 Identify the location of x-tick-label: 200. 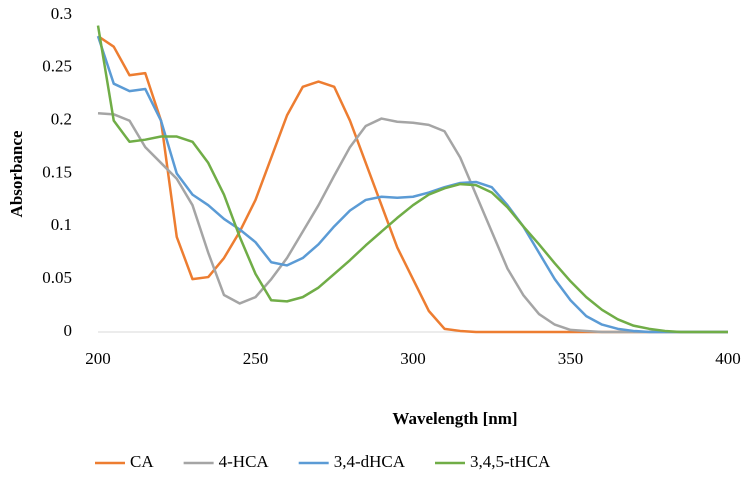
(98, 358).